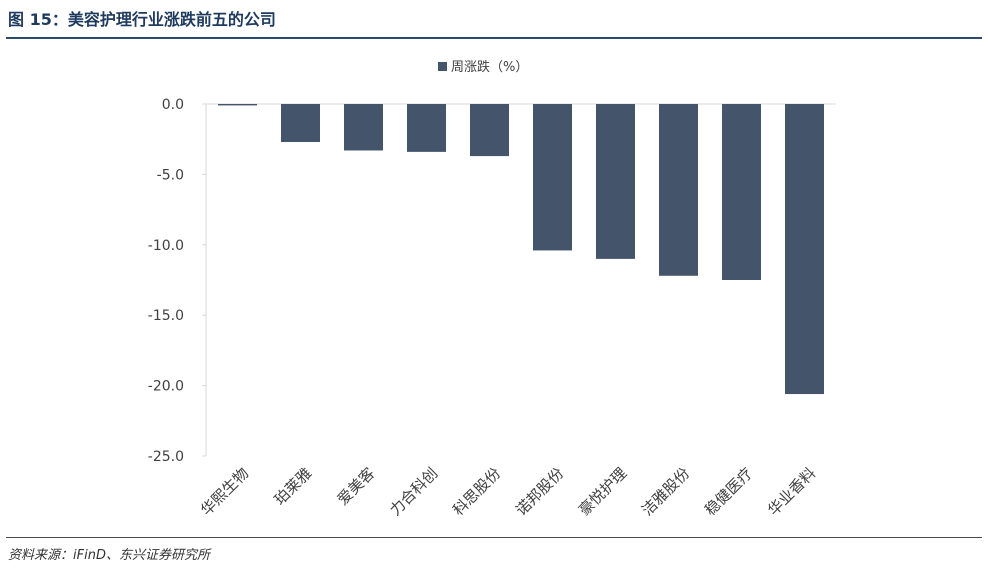  What do you see at coordinates (166, 246) in the screenshot?
I see `y-tick-label: -10.0` at bounding box center [166, 246].